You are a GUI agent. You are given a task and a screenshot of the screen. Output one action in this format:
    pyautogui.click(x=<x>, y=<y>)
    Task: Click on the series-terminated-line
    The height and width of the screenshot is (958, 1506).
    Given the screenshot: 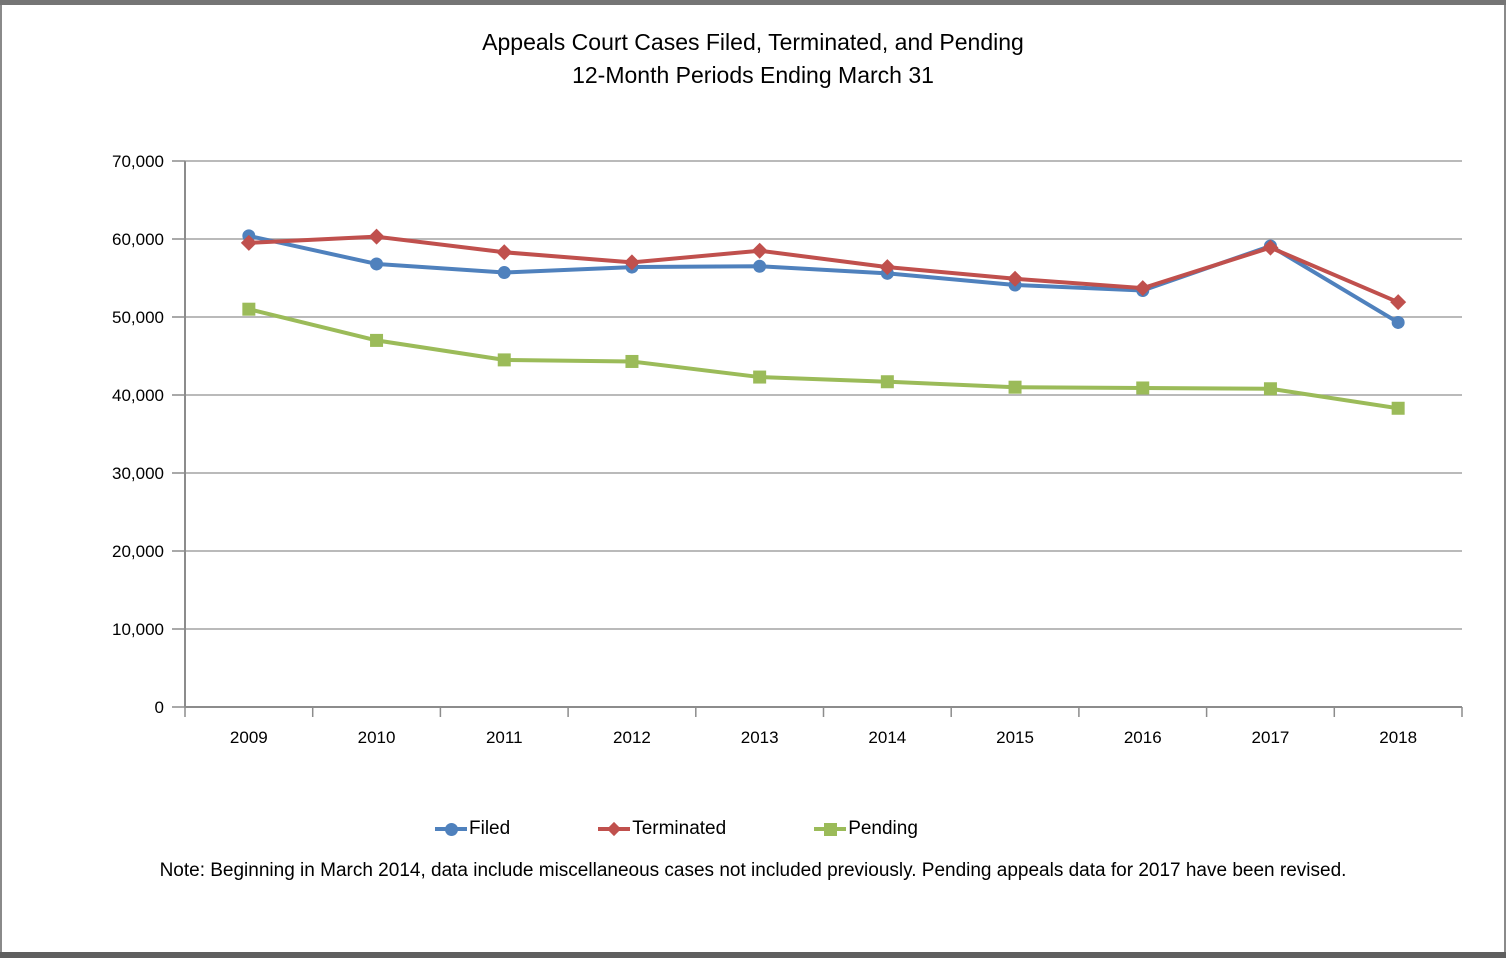 What is the action you would take?
    pyautogui.click(x=823, y=269)
    